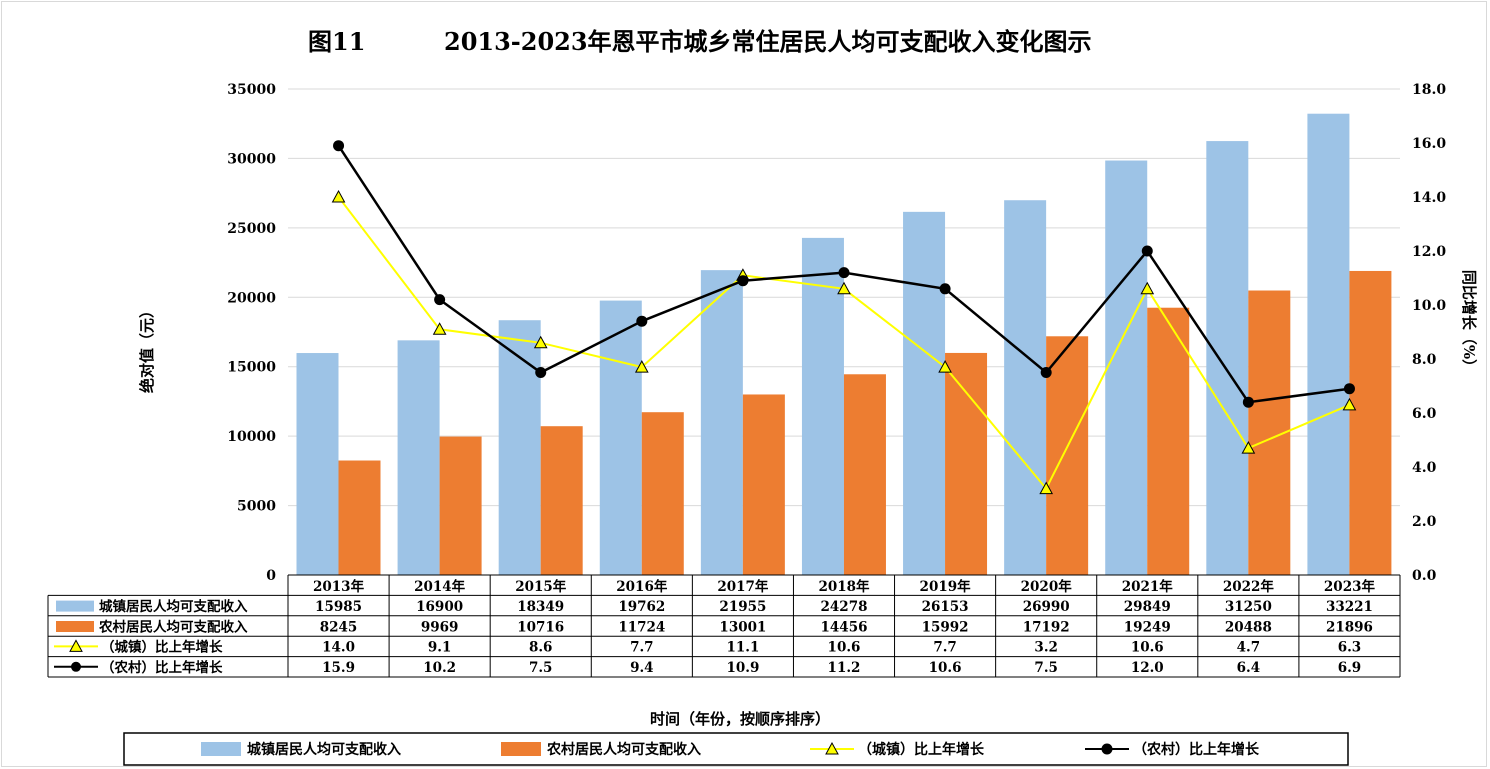  What do you see at coordinates (540, 607) in the screenshot?
I see `table-cell: 18349` at bounding box center [540, 607].